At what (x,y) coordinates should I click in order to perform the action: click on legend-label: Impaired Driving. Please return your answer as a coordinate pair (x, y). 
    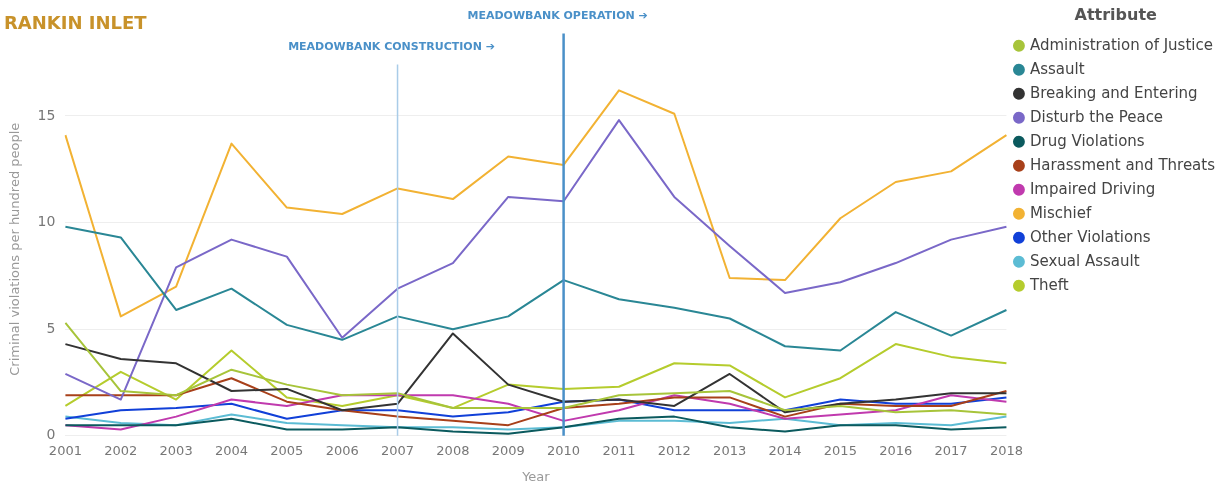
    Looking at the image, I should click on (1092, 188).